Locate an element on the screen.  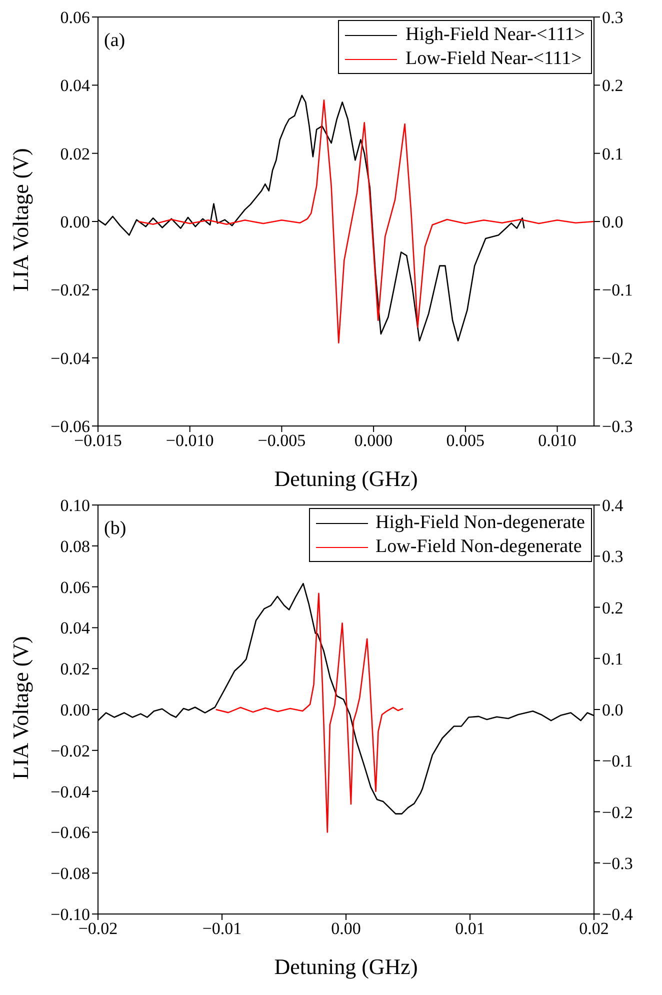
legend-label: High-Field Non-degenerate is located at coordinates (480, 523).